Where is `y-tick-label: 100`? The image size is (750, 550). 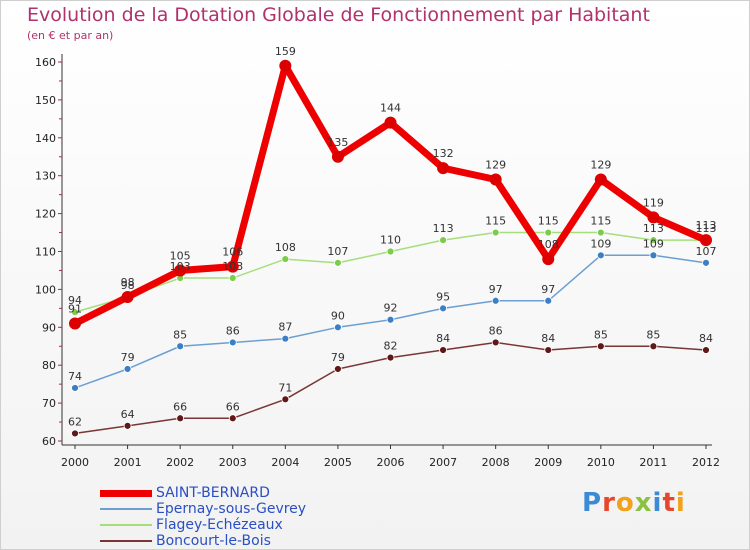
y-tick-label: 100 is located at coordinates (45, 289).